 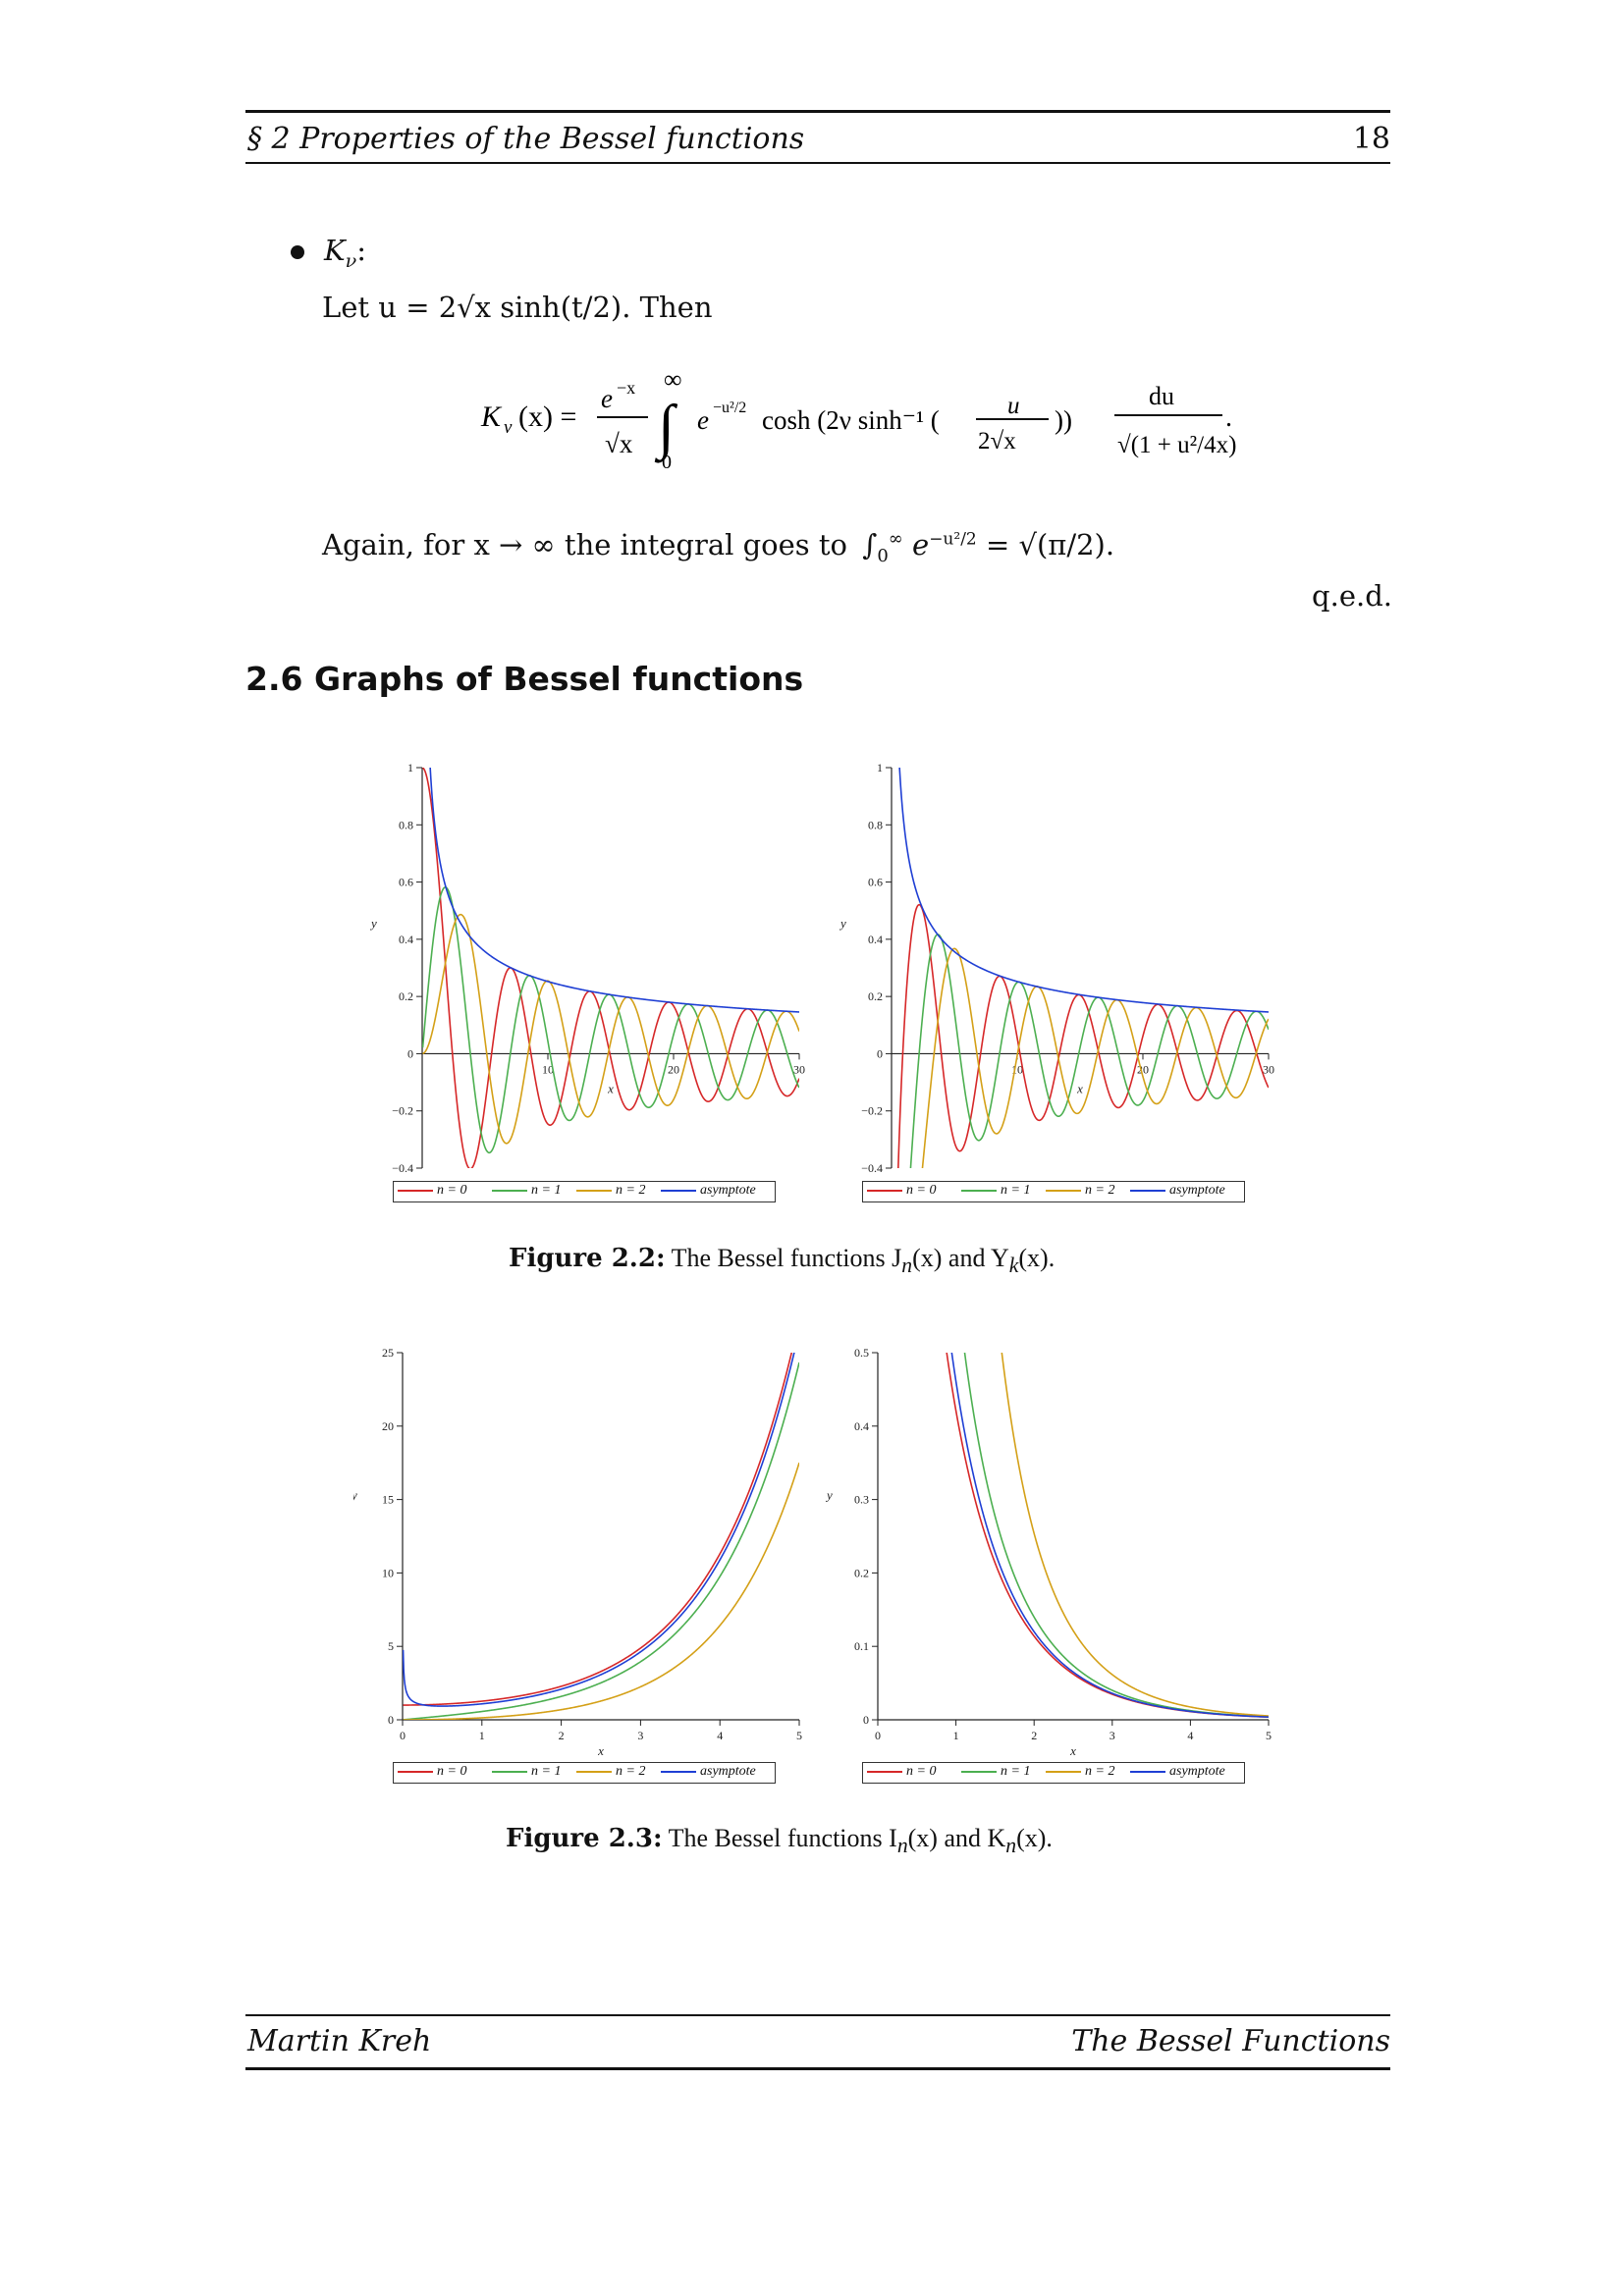 What do you see at coordinates (482, 1735) in the screenshot?
I see `x-tick-label: 1` at bounding box center [482, 1735].